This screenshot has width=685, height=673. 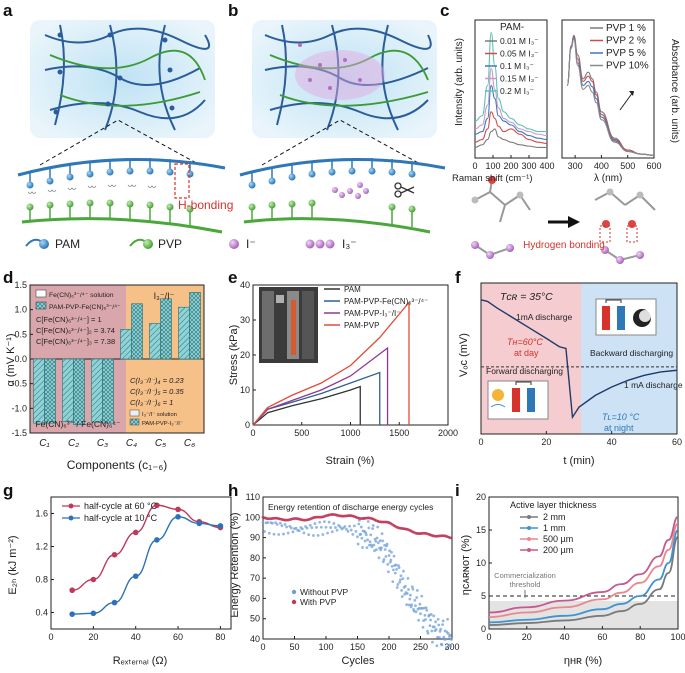 I want to click on d-right-legend-swatch, so click(x=134, y=422).